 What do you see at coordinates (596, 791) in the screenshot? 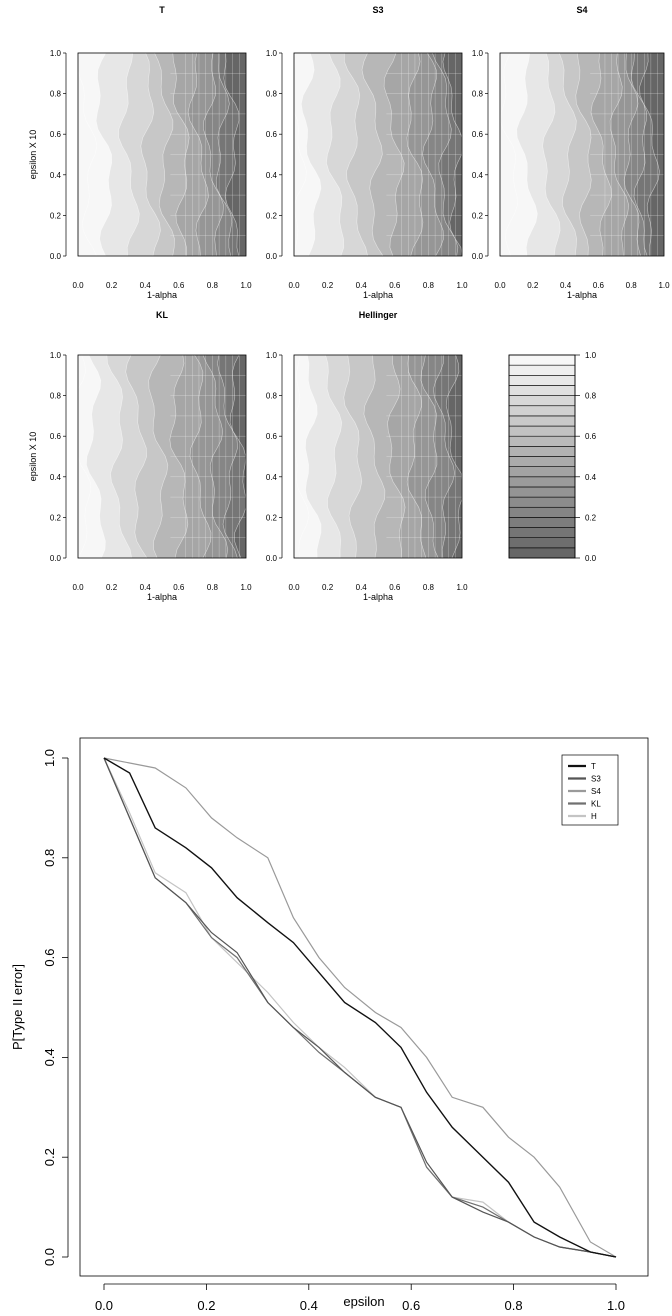
I see `legend-label: S4` at bounding box center [596, 791].